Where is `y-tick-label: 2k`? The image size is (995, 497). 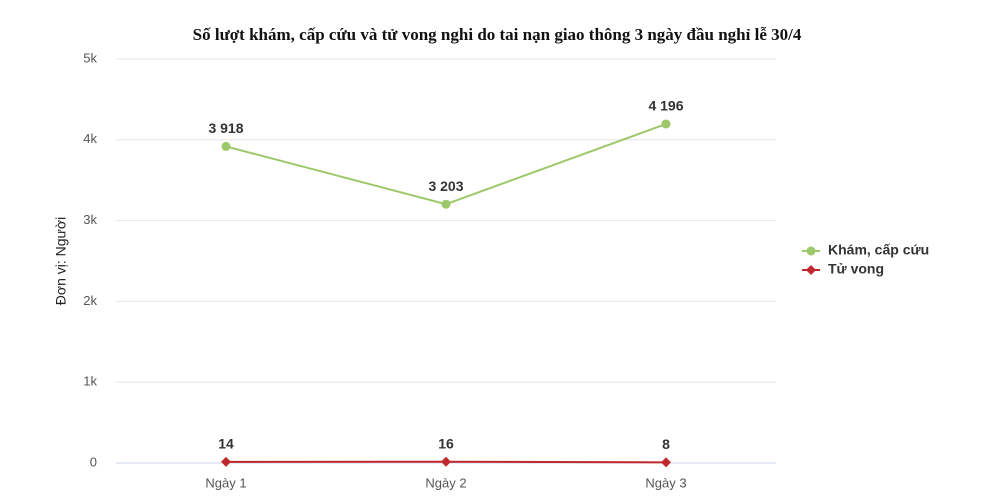 y-tick-label: 2k is located at coordinates (90, 300).